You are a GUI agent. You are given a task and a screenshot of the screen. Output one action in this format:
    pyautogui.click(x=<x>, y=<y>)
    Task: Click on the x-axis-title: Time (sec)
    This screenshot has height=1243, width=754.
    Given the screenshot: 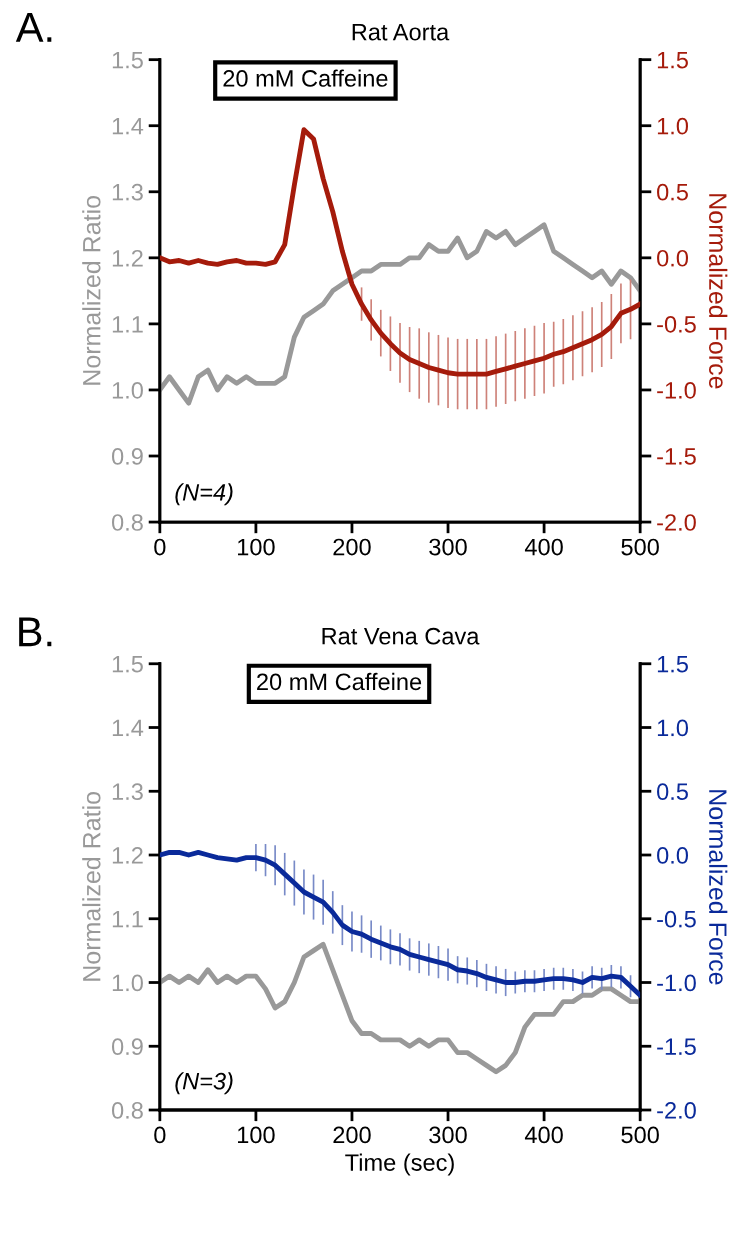 What is the action you would take?
    pyautogui.click(x=399, y=1164)
    